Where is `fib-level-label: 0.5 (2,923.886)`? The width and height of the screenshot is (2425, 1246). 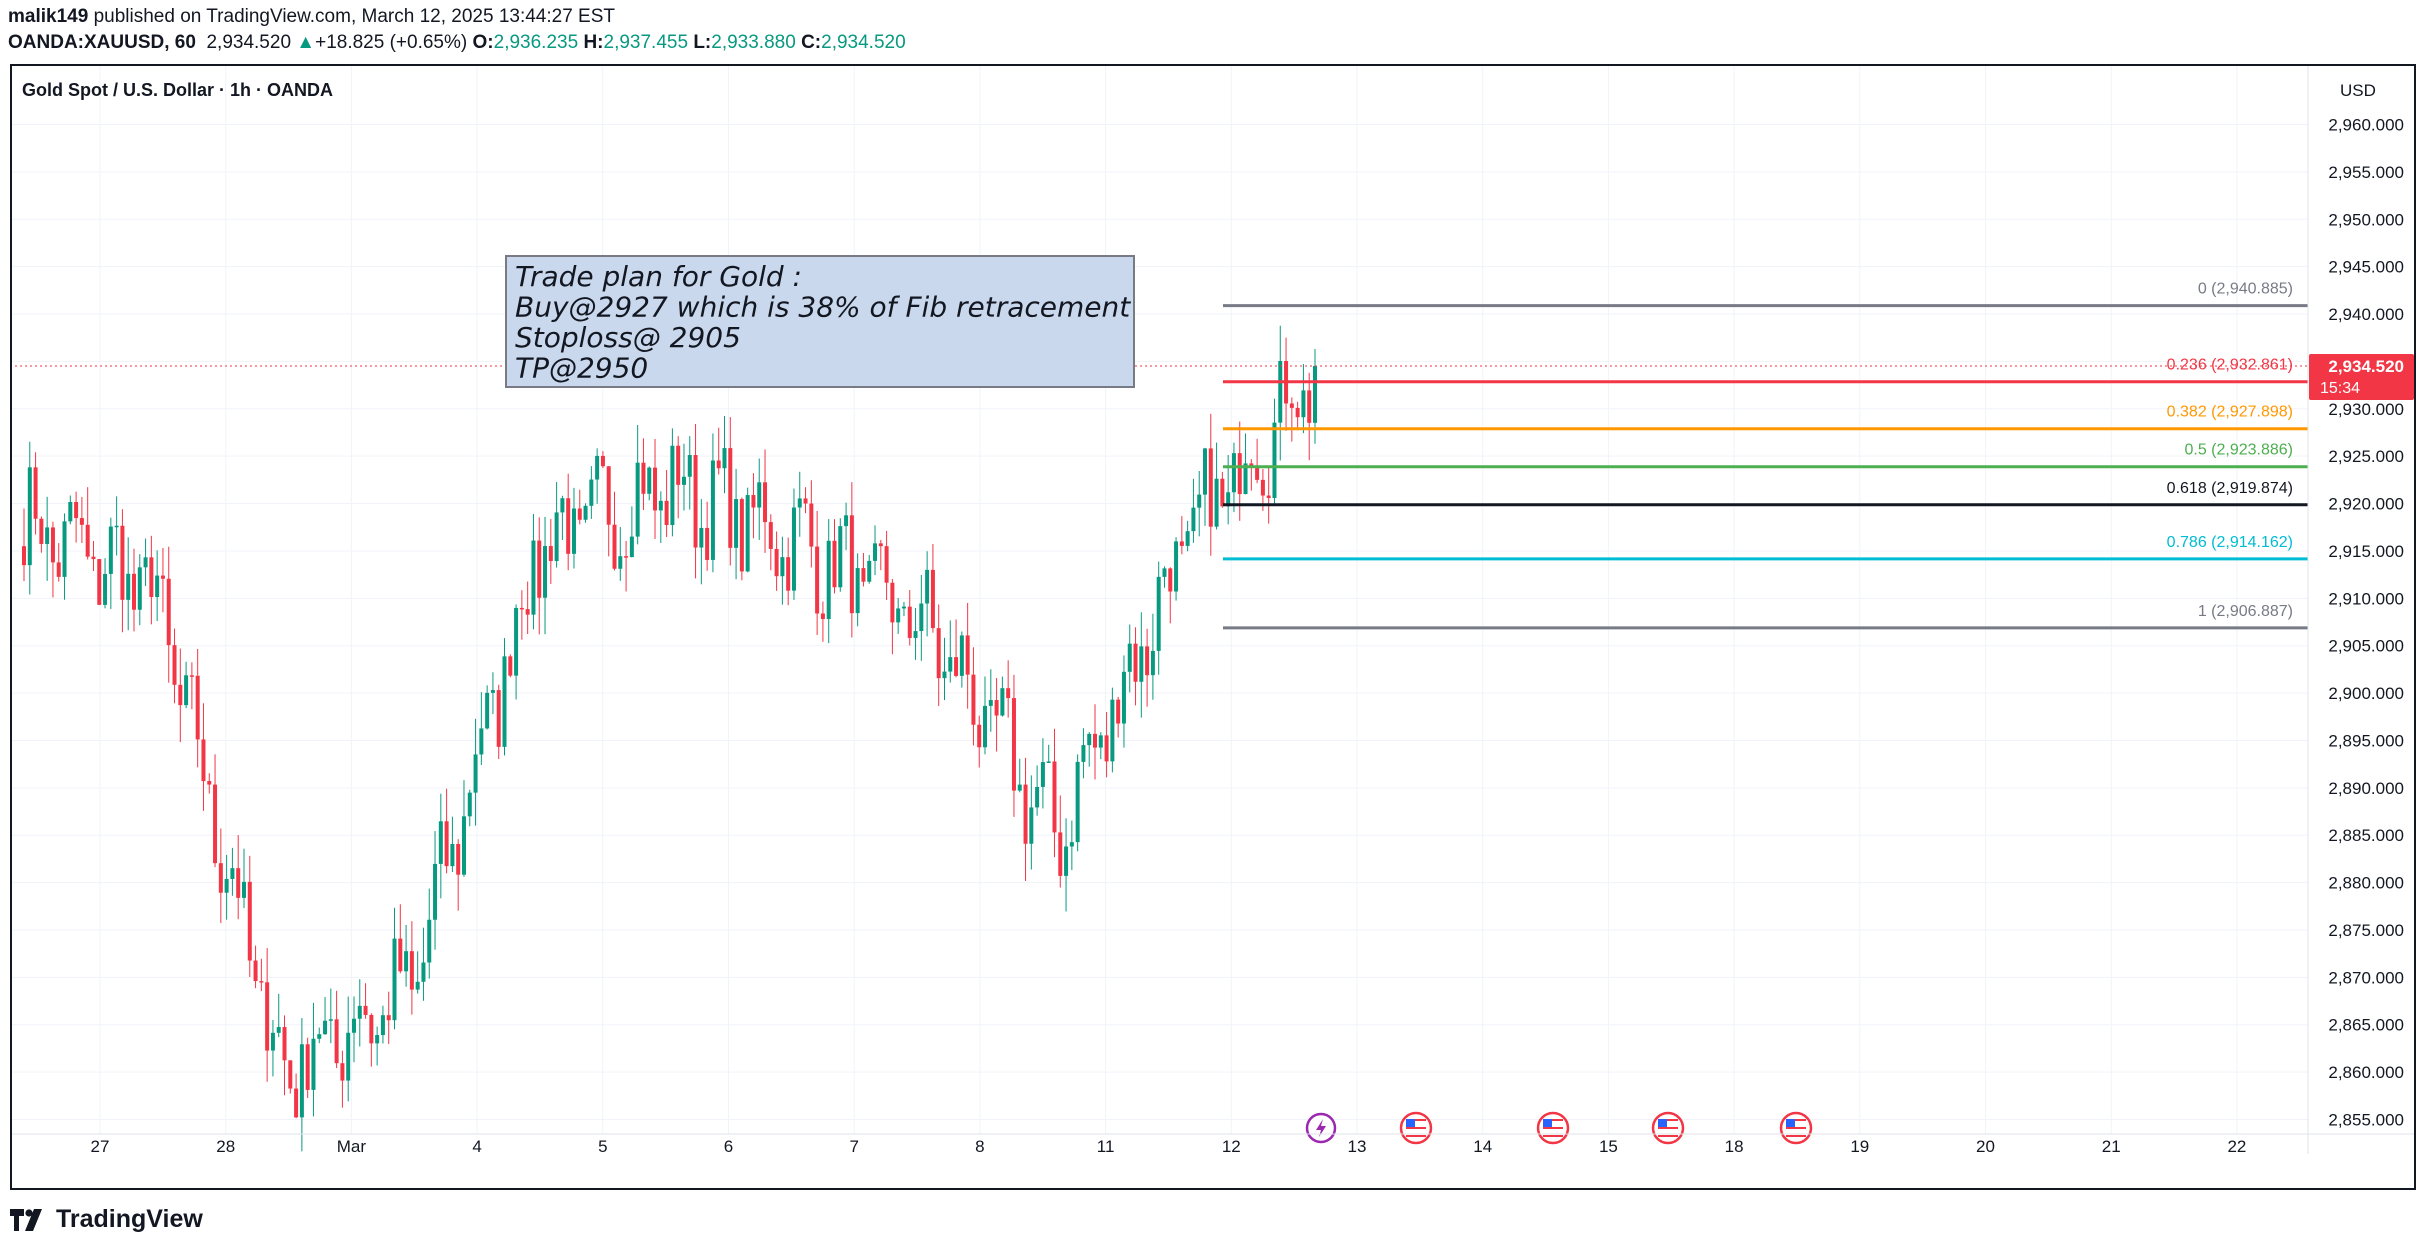 fib-level-label: 0.5 (2,923.886) is located at coordinates (2238, 450).